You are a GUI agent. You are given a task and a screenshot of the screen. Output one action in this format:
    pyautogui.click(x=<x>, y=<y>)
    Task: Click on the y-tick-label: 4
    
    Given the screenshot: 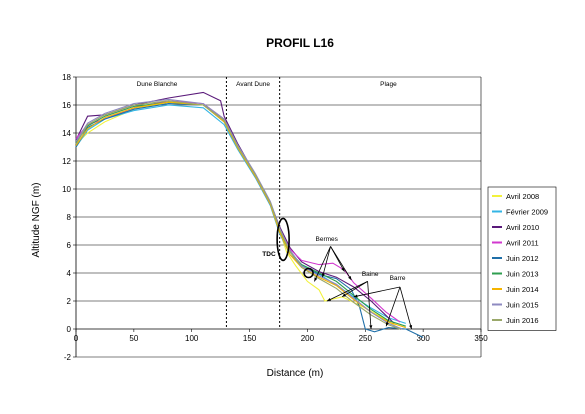 What is the action you would take?
    pyautogui.click(x=69, y=273)
    